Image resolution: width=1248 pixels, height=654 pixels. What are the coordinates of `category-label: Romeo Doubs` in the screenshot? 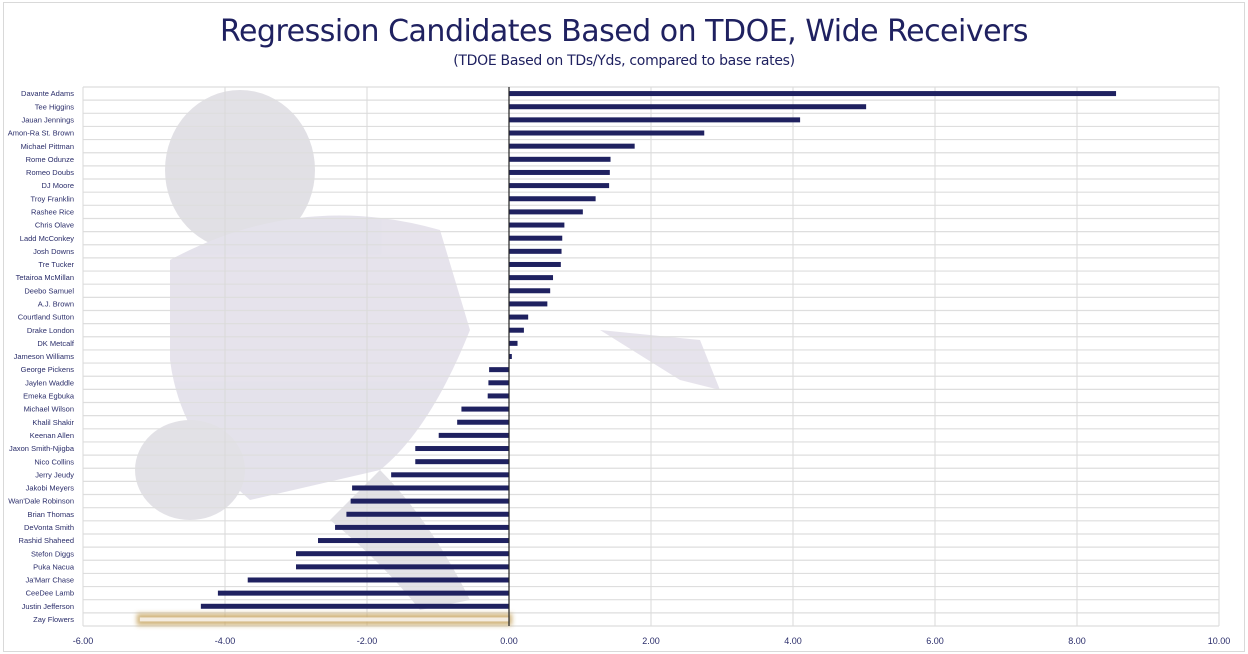 It's located at (50, 172).